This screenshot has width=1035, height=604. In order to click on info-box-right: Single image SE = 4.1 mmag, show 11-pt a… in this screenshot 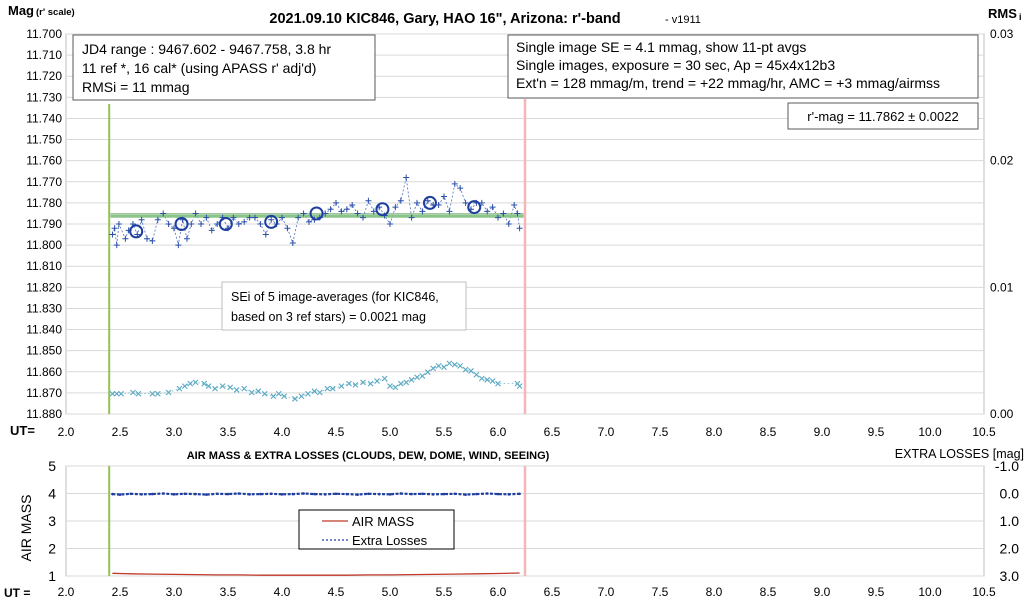, I will do `click(743, 66)`.